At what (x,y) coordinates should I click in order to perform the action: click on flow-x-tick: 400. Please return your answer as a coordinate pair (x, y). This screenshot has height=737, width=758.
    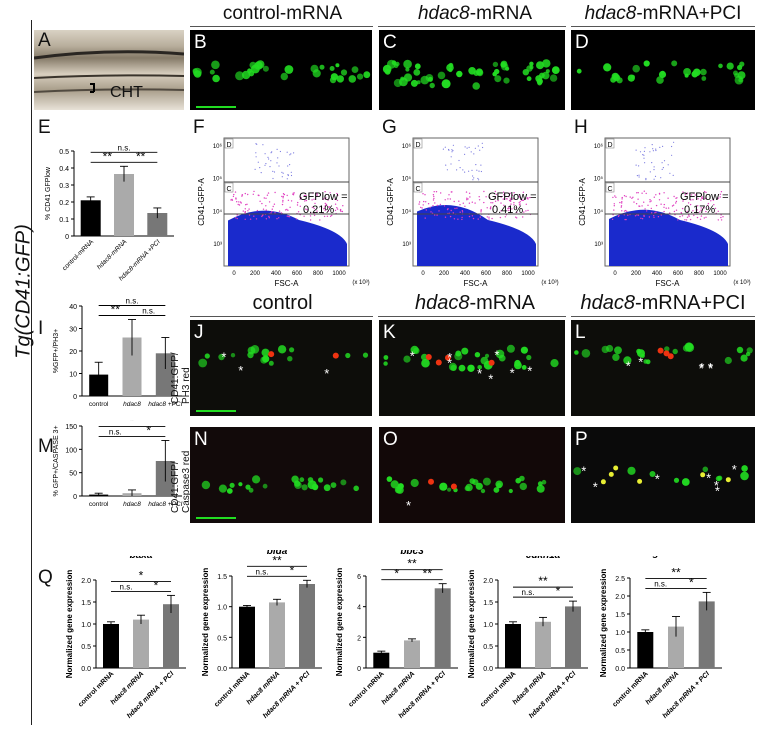
    Looking at the image, I should click on (276, 274).